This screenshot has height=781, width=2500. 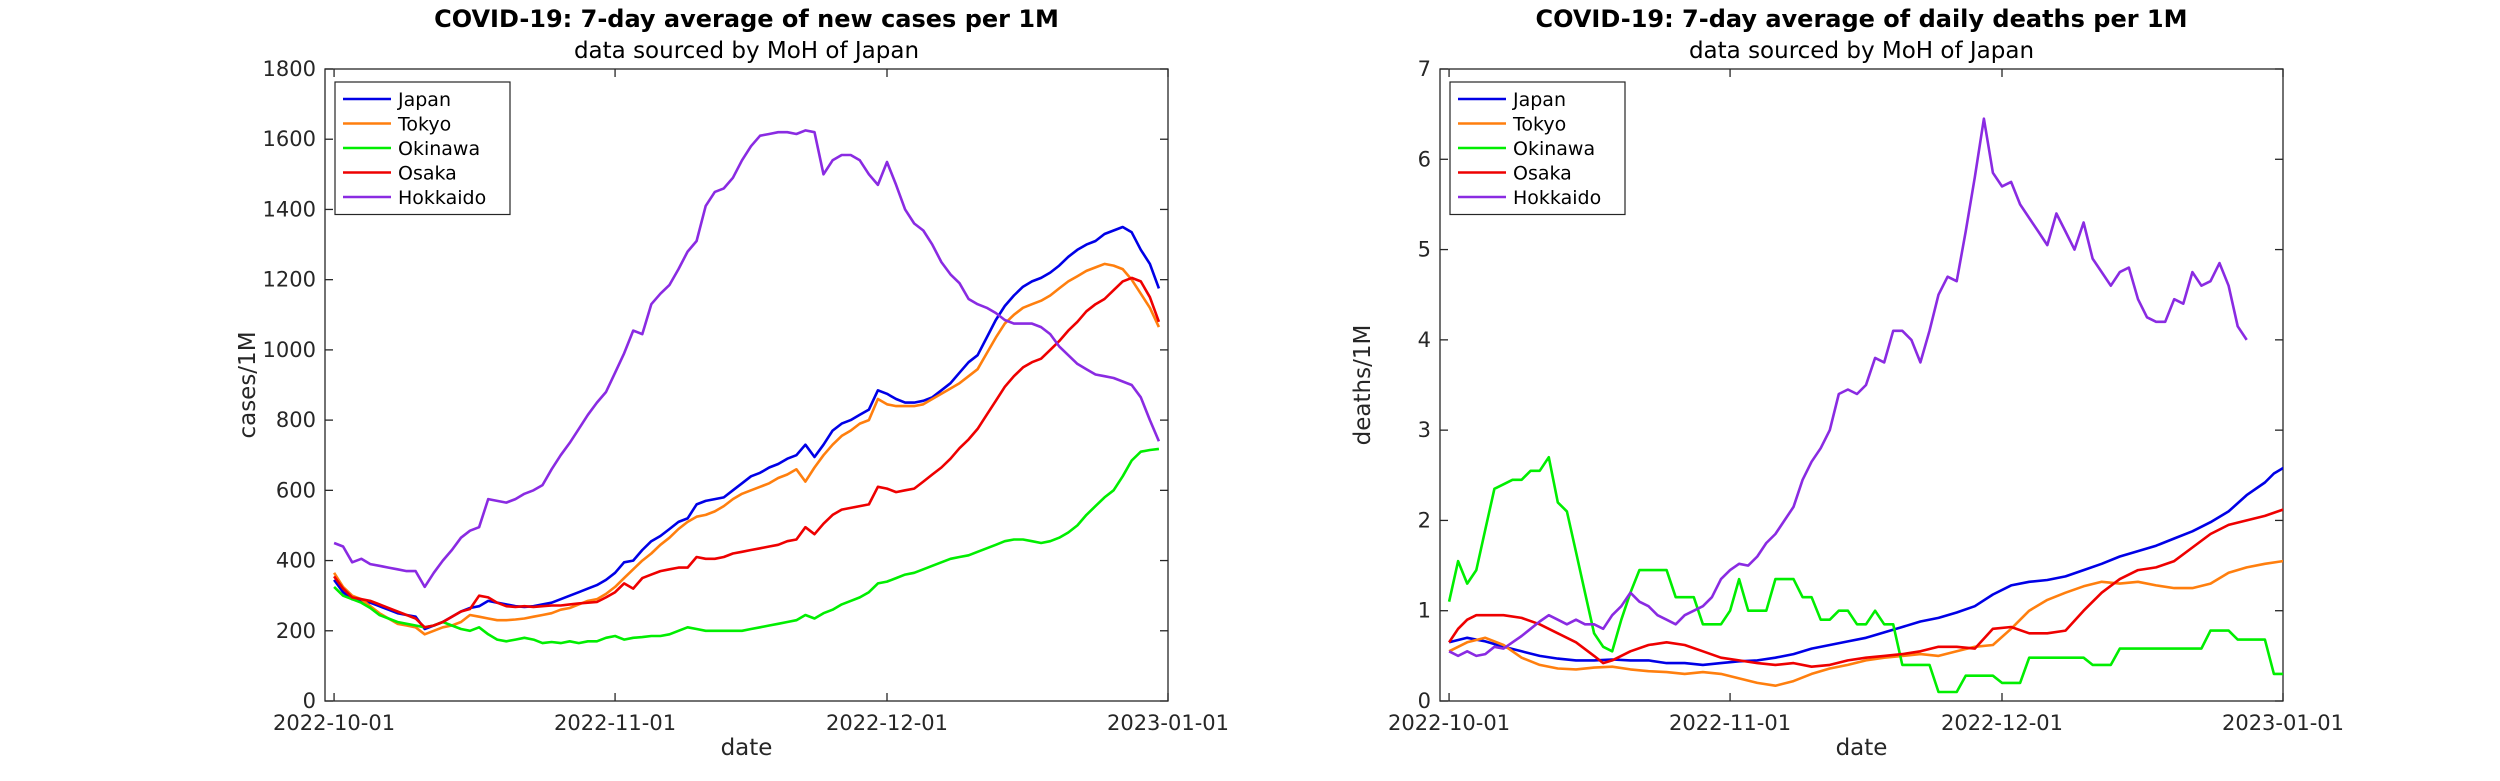 What do you see at coordinates (289, 209) in the screenshot?
I see `cases-ytick-label: 1400` at bounding box center [289, 209].